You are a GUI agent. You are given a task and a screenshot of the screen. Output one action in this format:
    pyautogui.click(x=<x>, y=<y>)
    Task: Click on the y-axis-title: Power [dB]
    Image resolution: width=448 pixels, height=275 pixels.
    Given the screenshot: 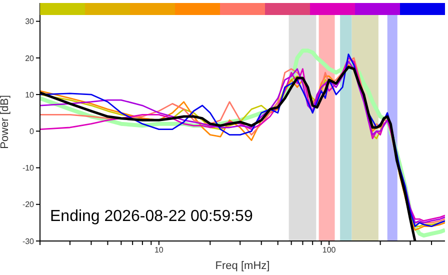 What is the action you would take?
    pyautogui.click(x=5, y=122)
    